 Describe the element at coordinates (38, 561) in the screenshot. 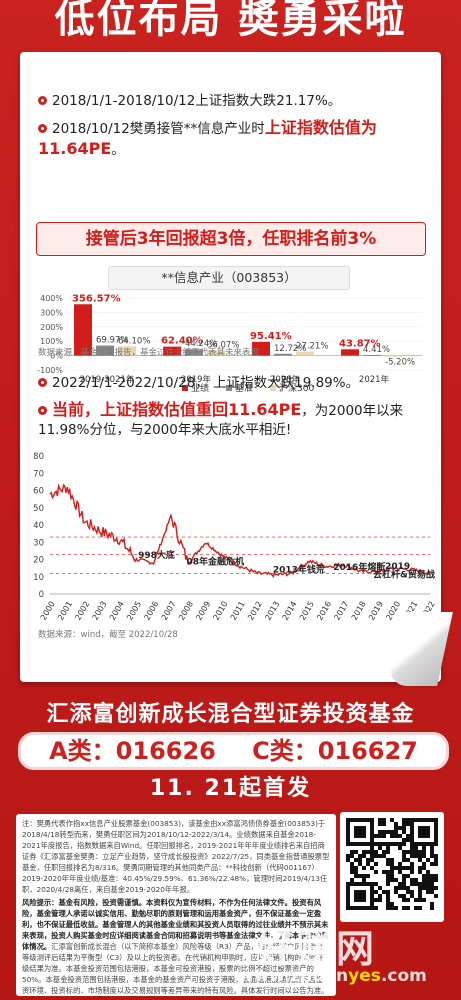

I see `y-tick-label: 20` at that location.